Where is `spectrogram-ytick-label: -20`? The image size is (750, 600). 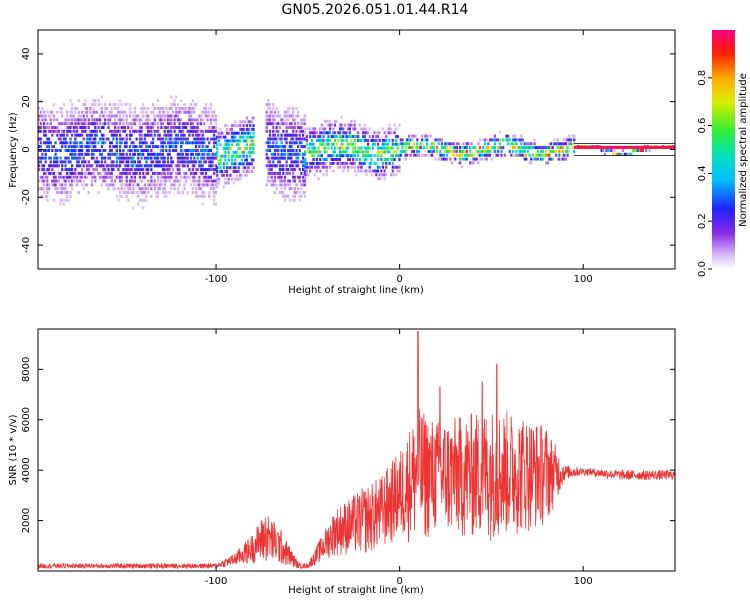 spectrogram-ytick-label: -20 is located at coordinates (26, 197).